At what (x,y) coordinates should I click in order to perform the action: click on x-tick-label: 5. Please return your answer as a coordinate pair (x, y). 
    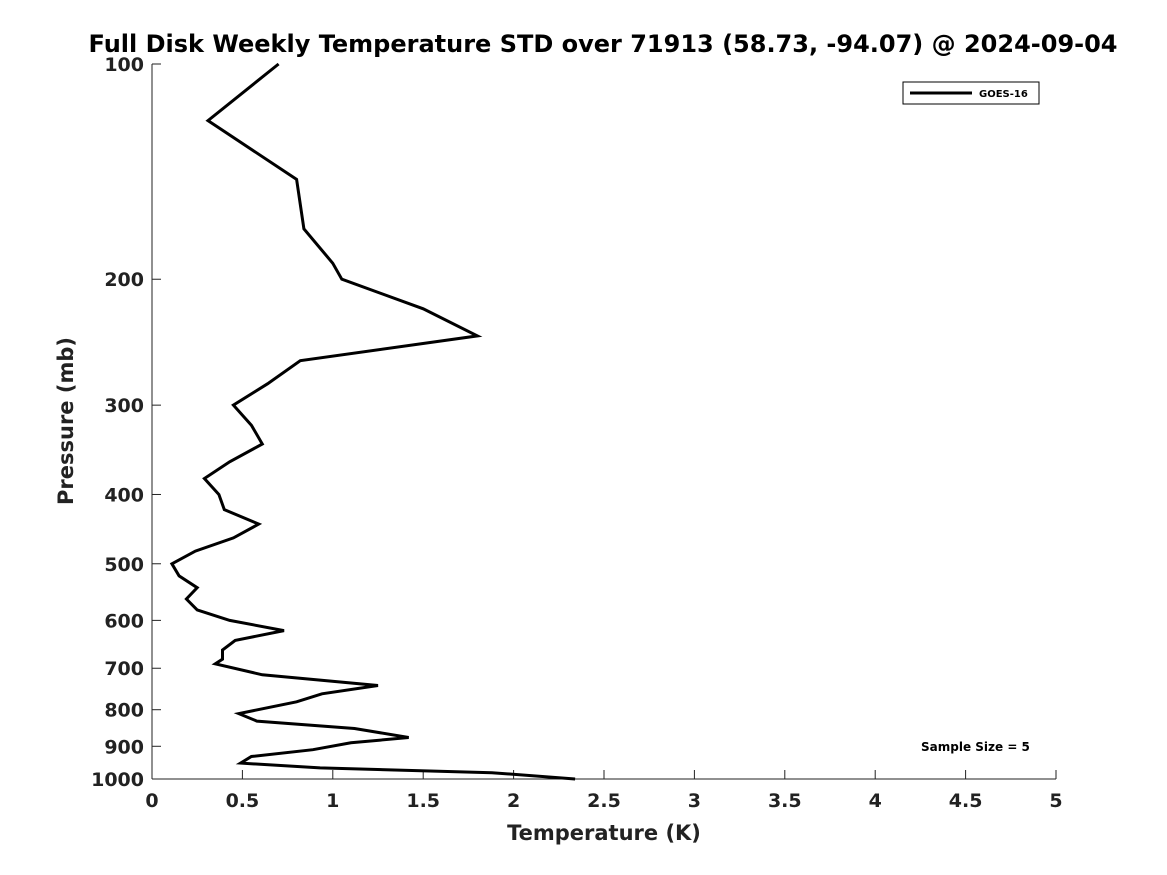
    Looking at the image, I should click on (1055, 801).